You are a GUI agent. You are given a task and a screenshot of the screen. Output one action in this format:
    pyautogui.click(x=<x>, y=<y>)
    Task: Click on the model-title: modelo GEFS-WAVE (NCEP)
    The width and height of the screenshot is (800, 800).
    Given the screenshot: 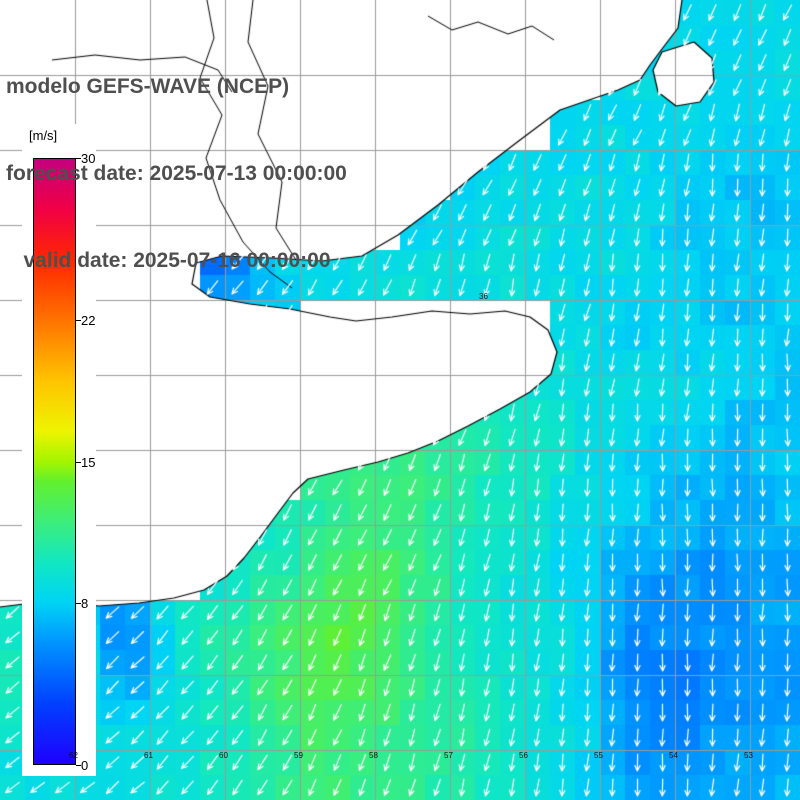 What is the action you would take?
    pyautogui.click(x=148, y=86)
    